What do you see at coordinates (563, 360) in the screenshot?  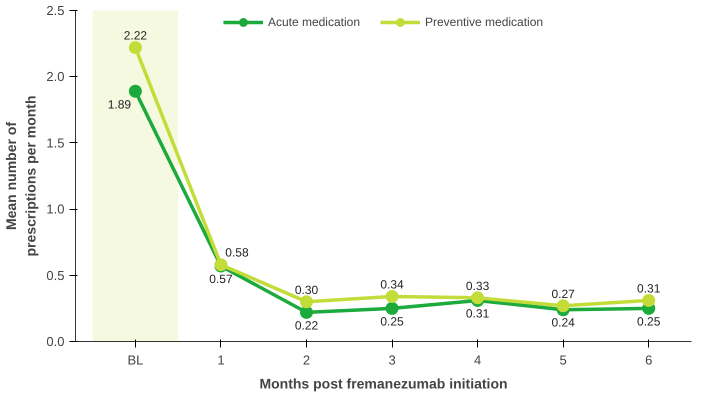 I see `x-tick-label: 5` at bounding box center [563, 360].